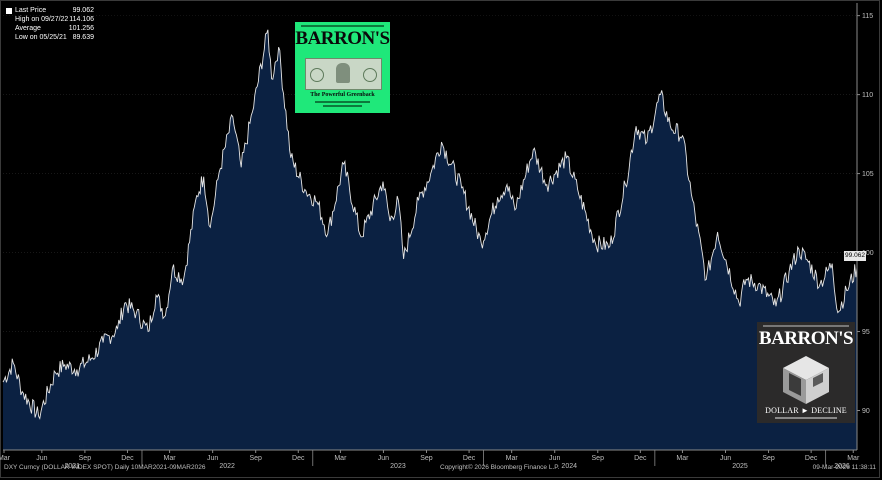  What do you see at coordinates (868, 174) in the screenshot?
I see `y-tick-label: 105` at bounding box center [868, 174].